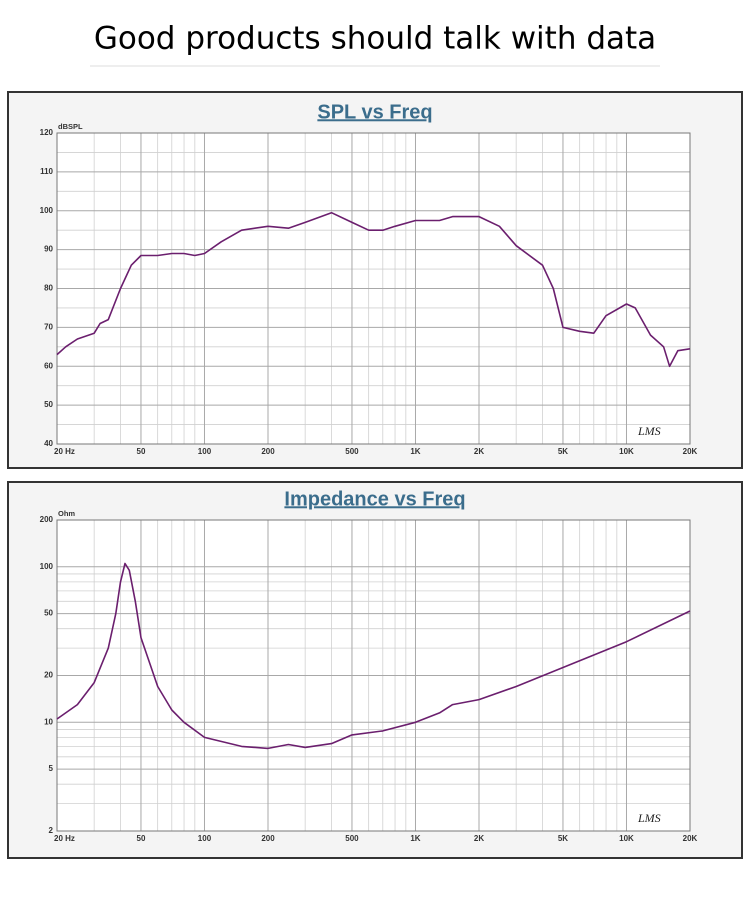 This screenshot has width=750, height=921. What do you see at coordinates (48, 365) in the screenshot?
I see `y-tick-label: 60` at bounding box center [48, 365].